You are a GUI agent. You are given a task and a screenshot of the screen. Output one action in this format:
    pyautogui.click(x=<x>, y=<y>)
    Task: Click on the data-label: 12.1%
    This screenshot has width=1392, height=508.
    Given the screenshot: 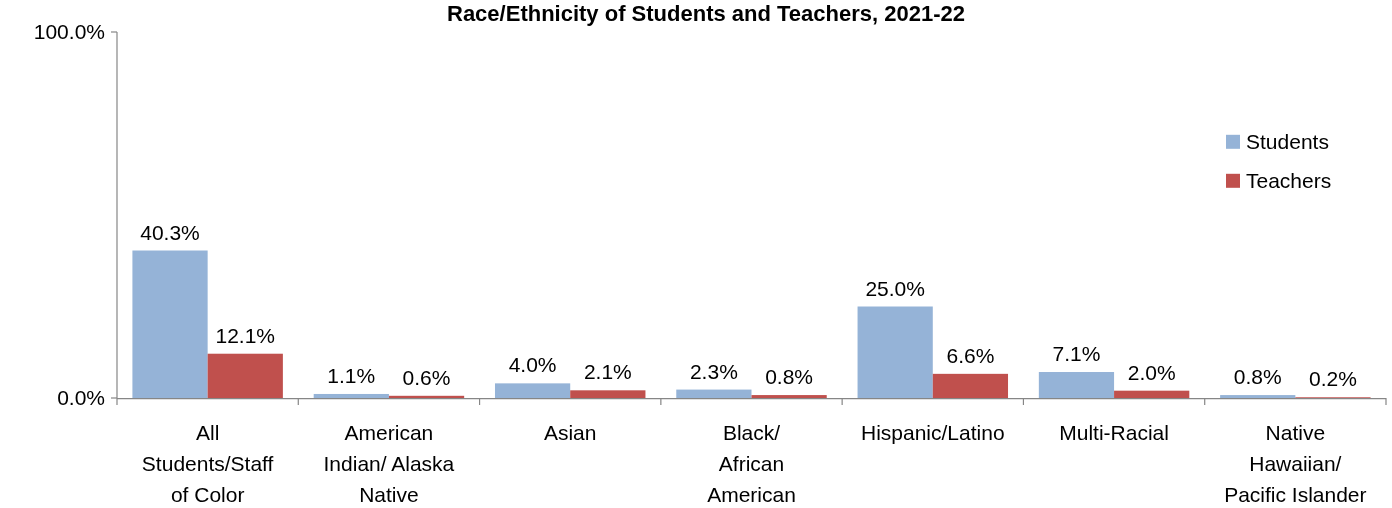 What is the action you would take?
    pyautogui.click(x=245, y=335)
    